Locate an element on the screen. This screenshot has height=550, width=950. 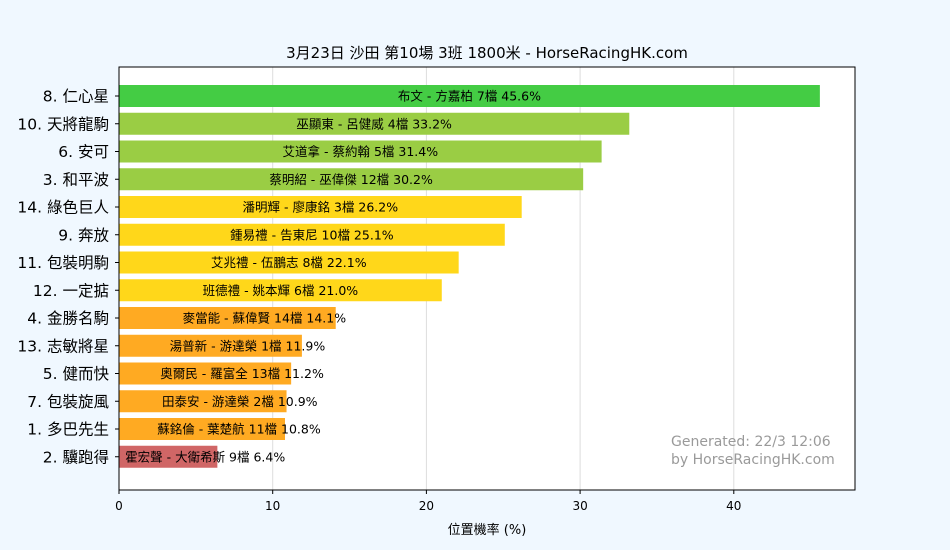
y-tick-label: 12. 一定掂 is located at coordinates (71, 291).